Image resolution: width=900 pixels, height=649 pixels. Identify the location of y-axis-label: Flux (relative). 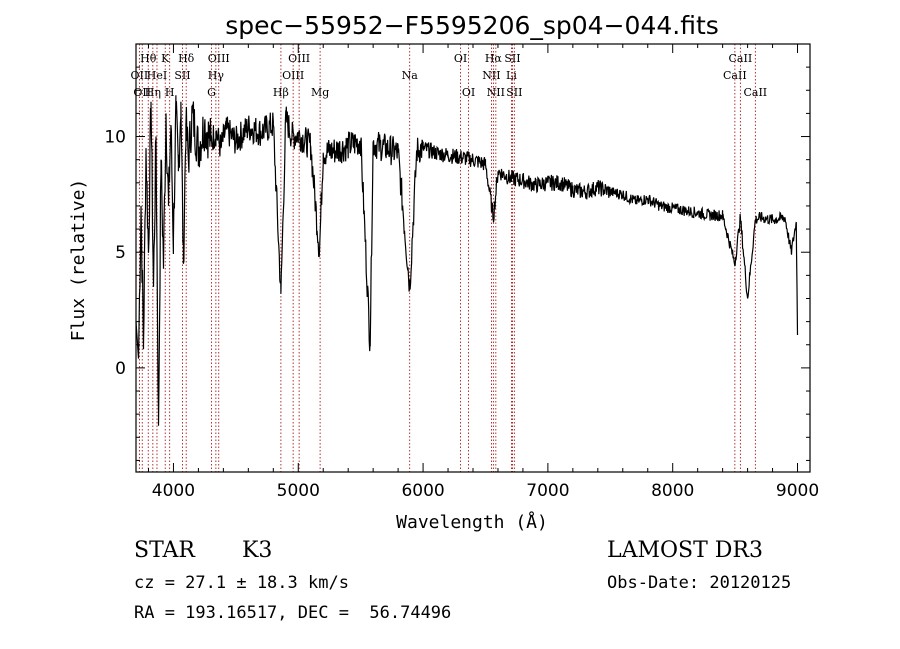
(78, 260).